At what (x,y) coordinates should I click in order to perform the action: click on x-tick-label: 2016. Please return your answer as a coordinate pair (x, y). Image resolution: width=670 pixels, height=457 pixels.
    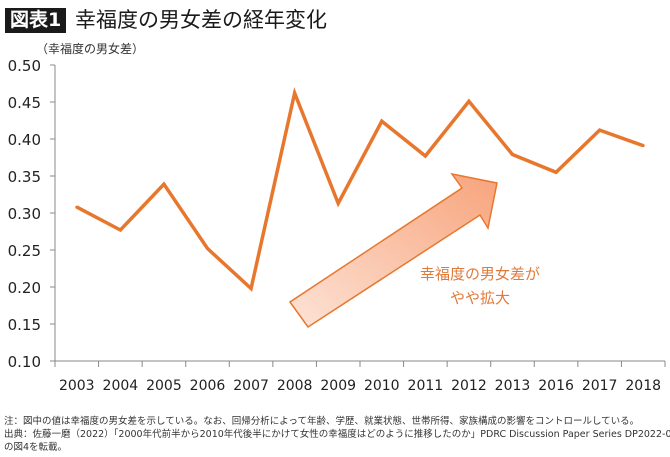
    Looking at the image, I should click on (556, 386).